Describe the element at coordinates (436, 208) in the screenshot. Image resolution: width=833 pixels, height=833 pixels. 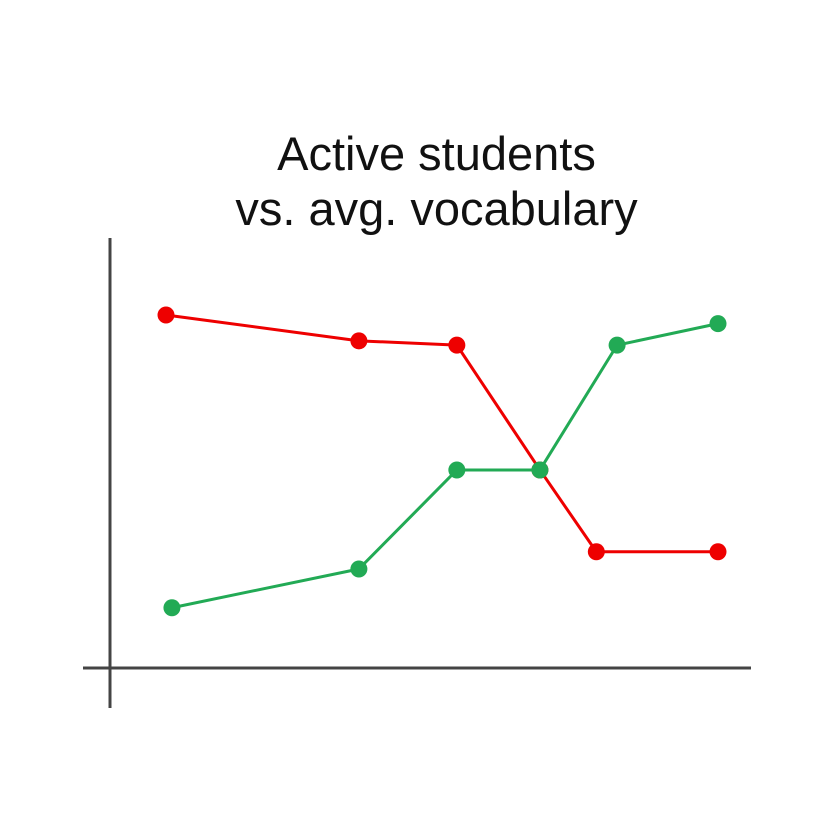
I see `chart-title-line-2: vs. avg. vocabulary` at that location.